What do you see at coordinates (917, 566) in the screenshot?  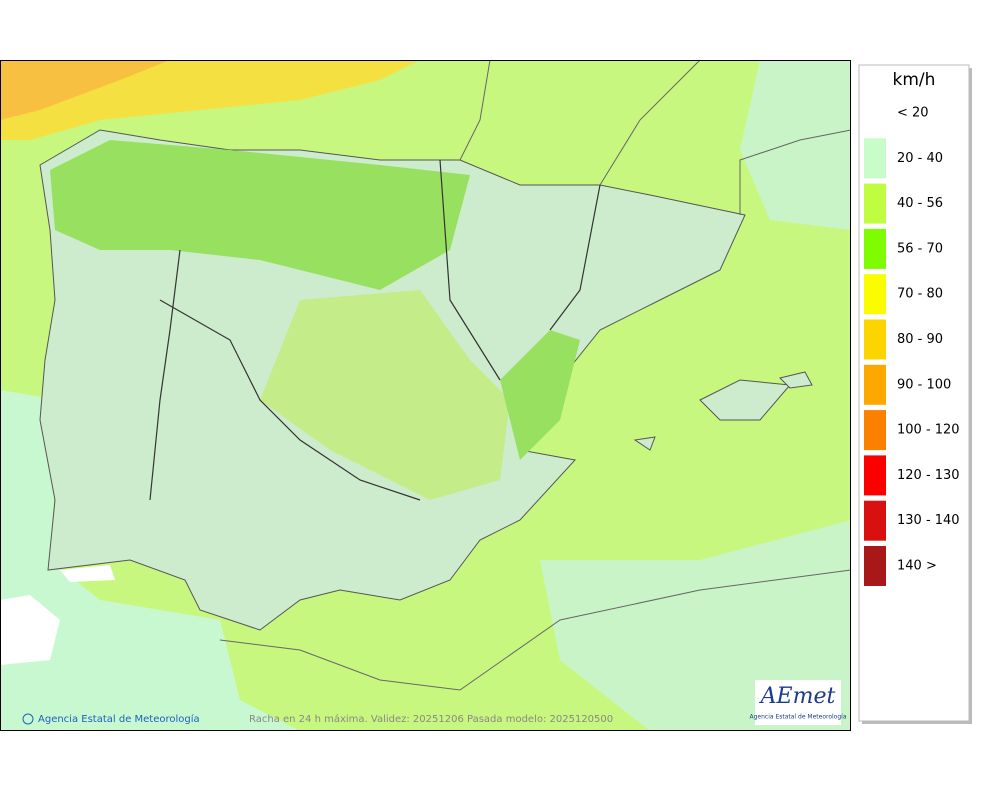 I see `legend-label: 140 >` at bounding box center [917, 566].